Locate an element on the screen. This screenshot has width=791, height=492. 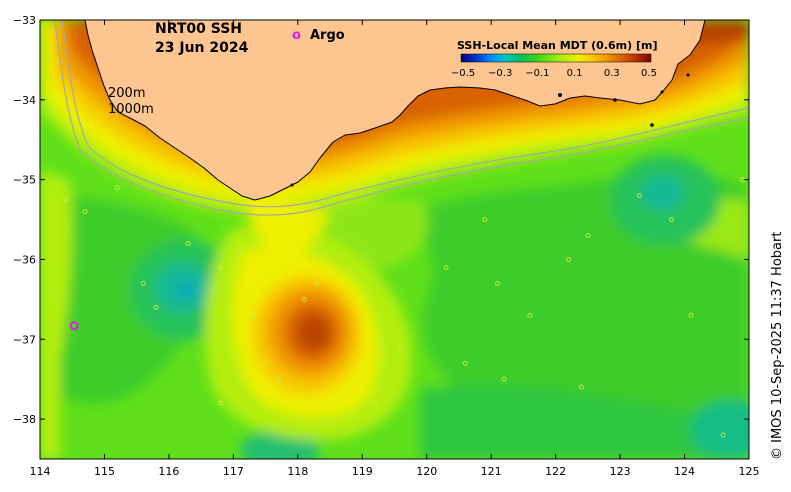
x-tick-label: 117 is located at coordinates (233, 471).